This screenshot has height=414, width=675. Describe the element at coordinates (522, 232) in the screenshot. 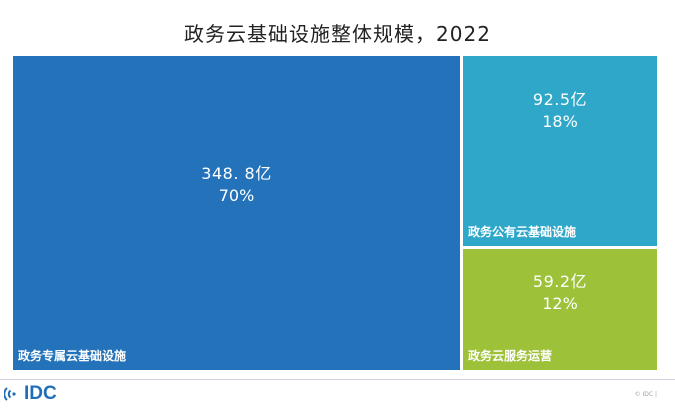

I see `tile-category-label: 政务公有云基础设施` at that location.